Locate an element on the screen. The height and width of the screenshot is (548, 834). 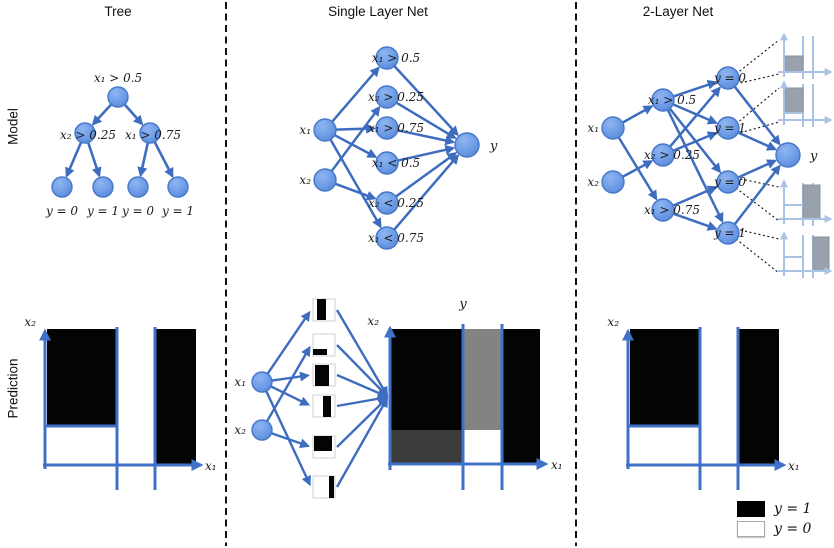
tree-split-label: x₂ > 0.25 is located at coordinates (88, 135).